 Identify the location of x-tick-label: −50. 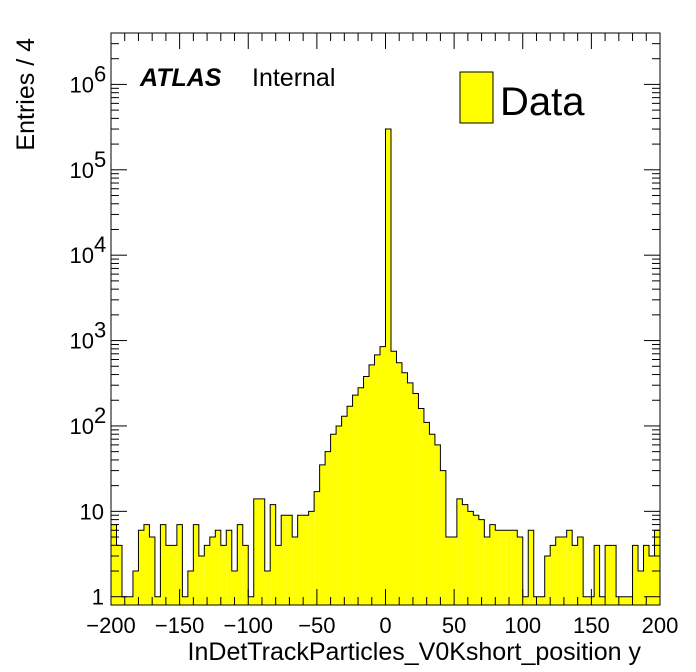
(316, 625).